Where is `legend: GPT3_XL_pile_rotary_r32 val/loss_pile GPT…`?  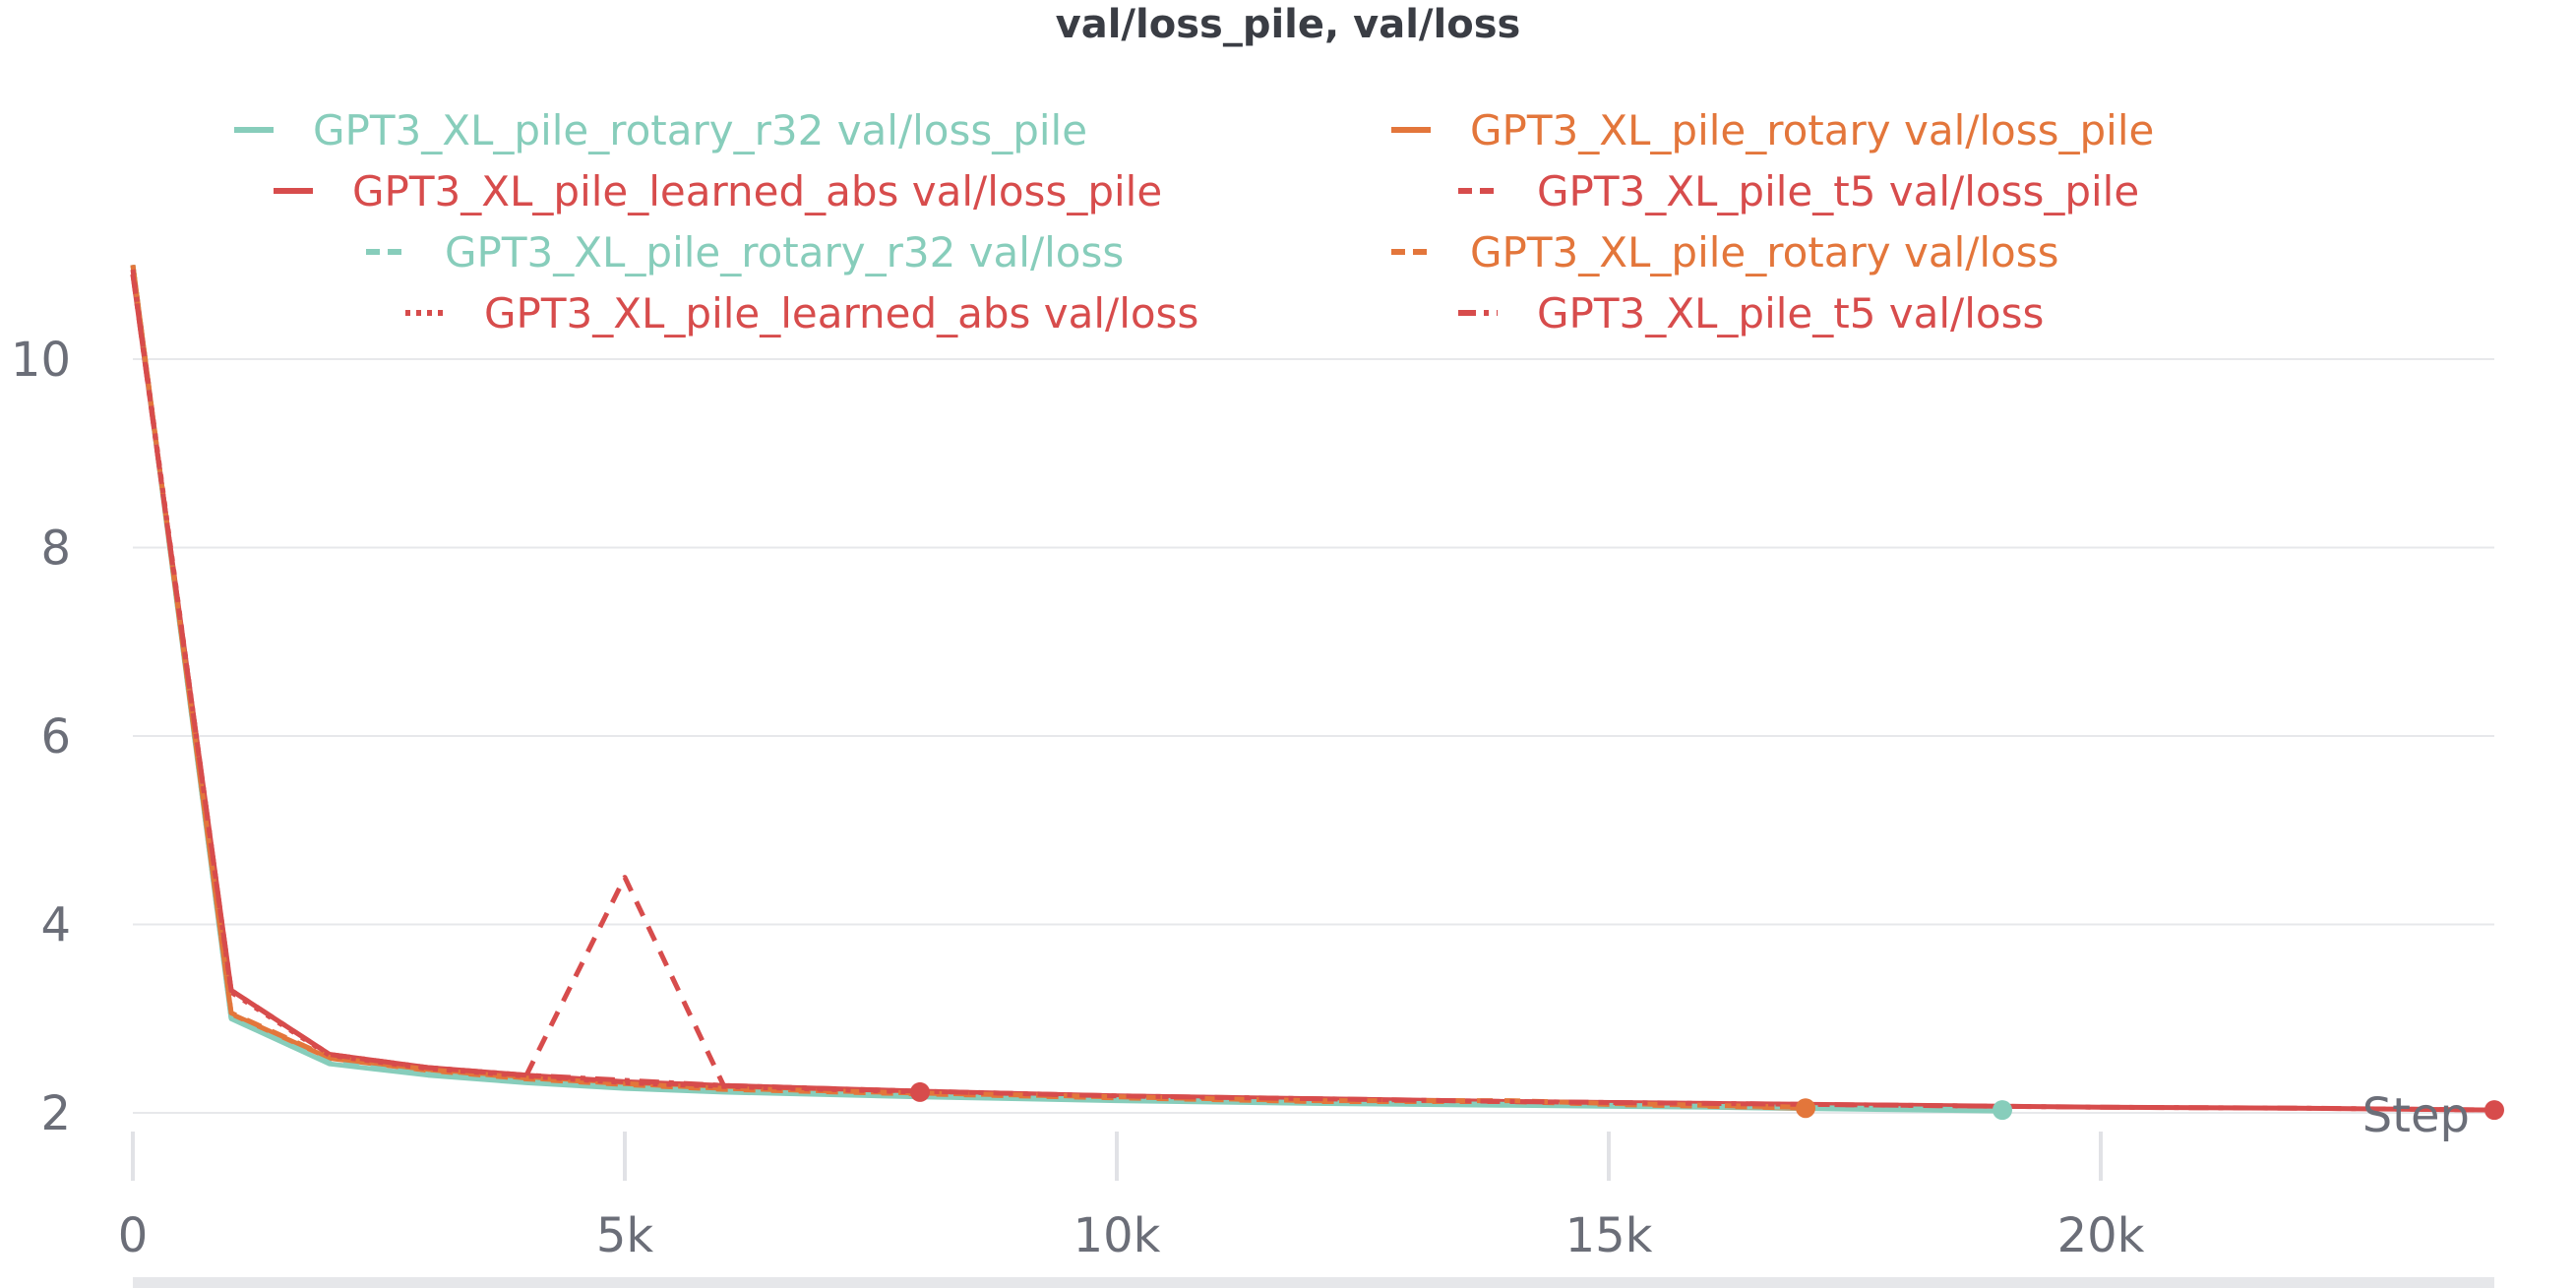 legend: GPT3_XL_pile_rotary_r32 val/loss_pile GPT… is located at coordinates (1194, 221).